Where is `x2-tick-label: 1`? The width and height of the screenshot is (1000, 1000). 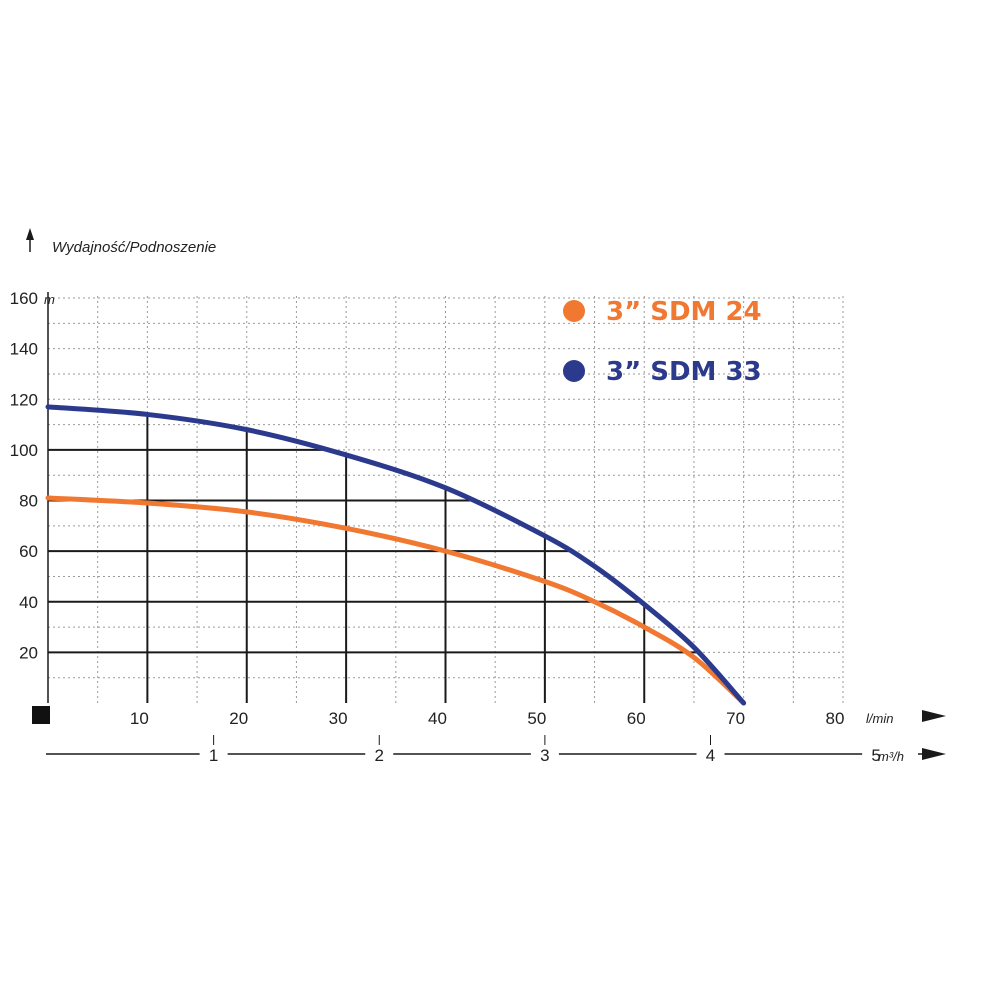
x2-tick-label: 1 is located at coordinates (213, 755).